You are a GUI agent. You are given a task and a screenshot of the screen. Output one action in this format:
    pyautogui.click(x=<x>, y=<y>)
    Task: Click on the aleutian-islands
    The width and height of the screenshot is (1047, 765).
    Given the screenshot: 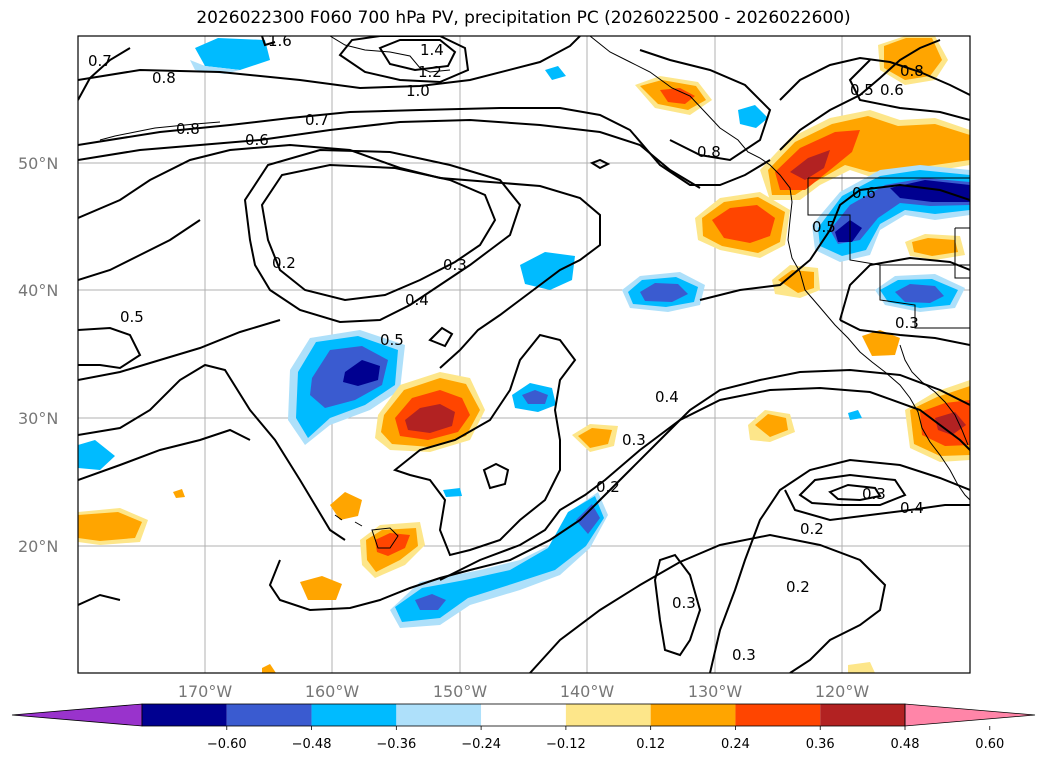 What is the action you would take?
    pyautogui.click(x=160, y=131)
    